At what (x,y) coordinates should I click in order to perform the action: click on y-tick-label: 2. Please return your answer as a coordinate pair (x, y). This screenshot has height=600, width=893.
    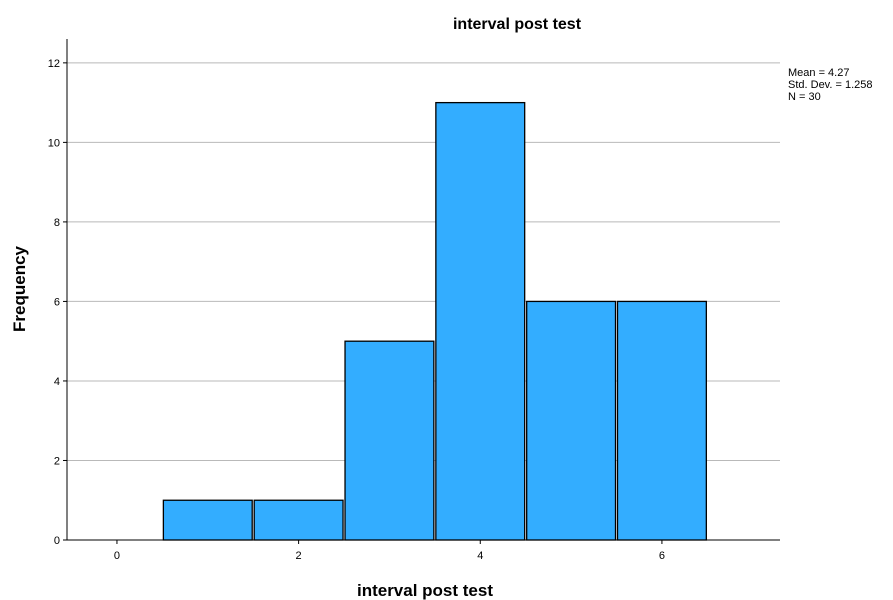
    Looking at the image, I should click on (57, 461).